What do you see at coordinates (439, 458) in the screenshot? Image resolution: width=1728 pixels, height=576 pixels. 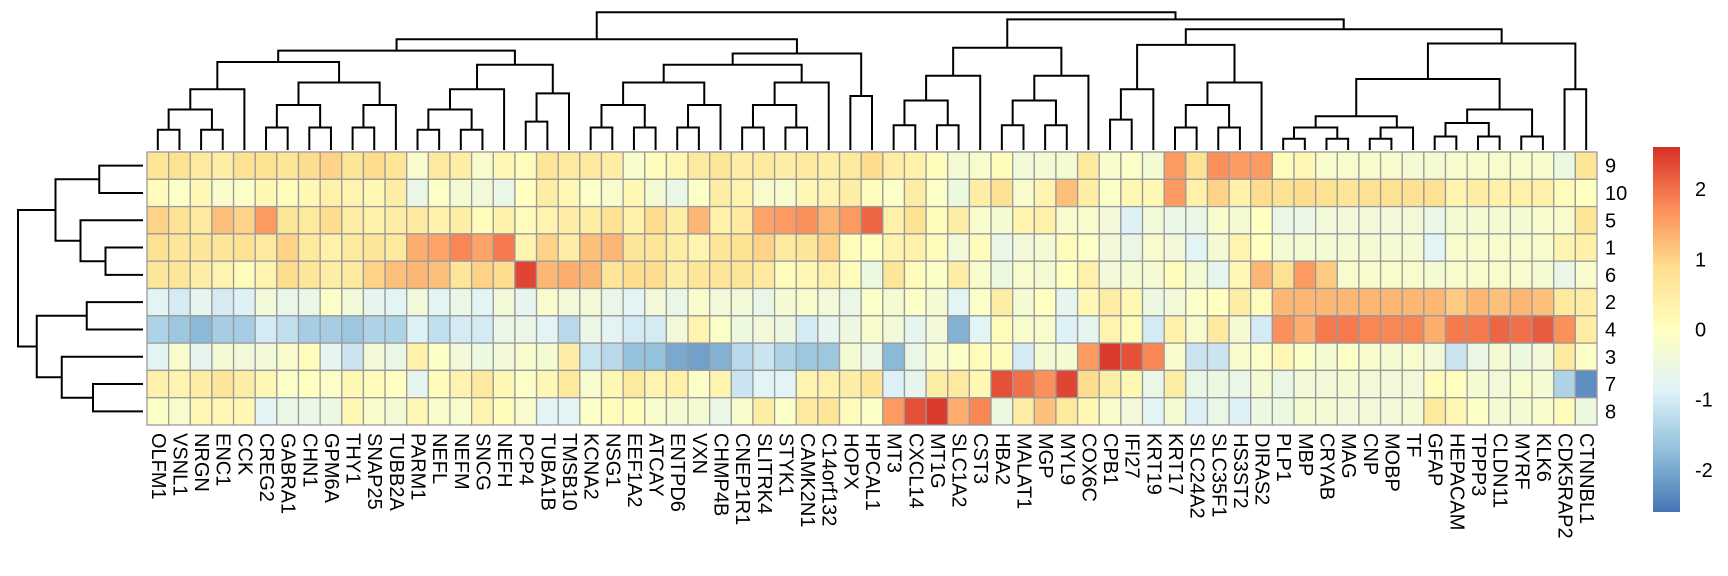 I see `column-label: NEFL` at bounding box center [439, 458].